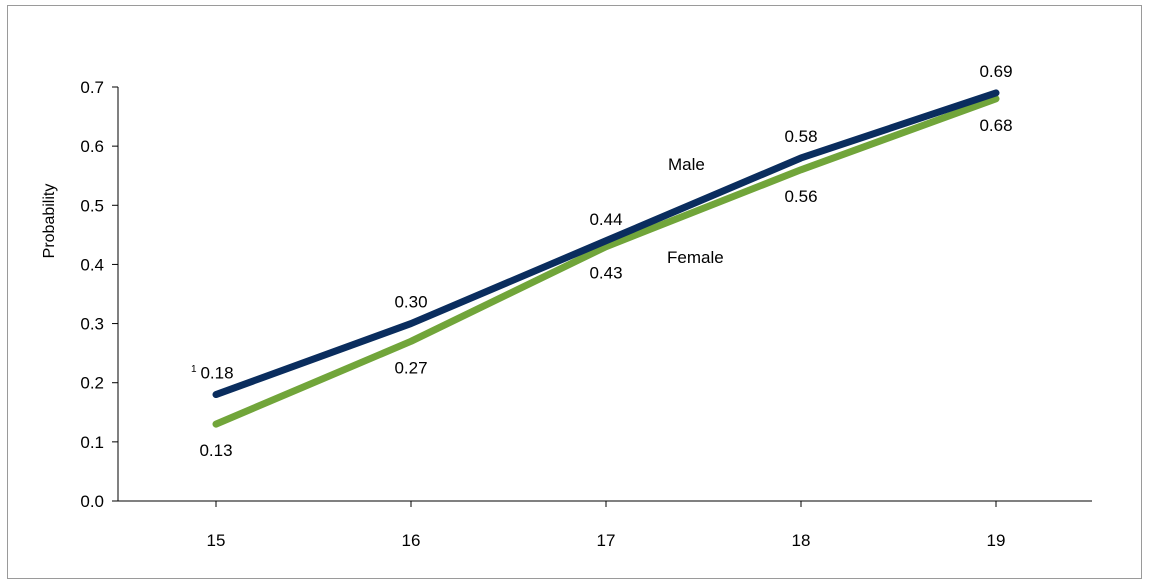  What do you see at coordinates (410, 302) in the screenshot?
I see `data-label-male: 0.30` at bounding box center [410, 302].